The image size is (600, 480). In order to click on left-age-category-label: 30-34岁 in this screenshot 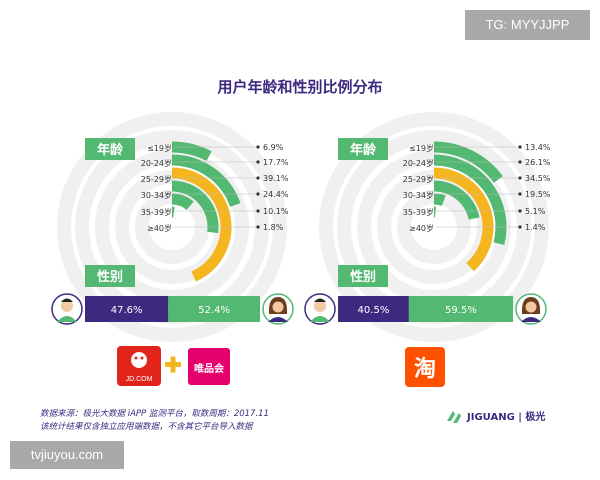, I will do `click(156, 195)`.